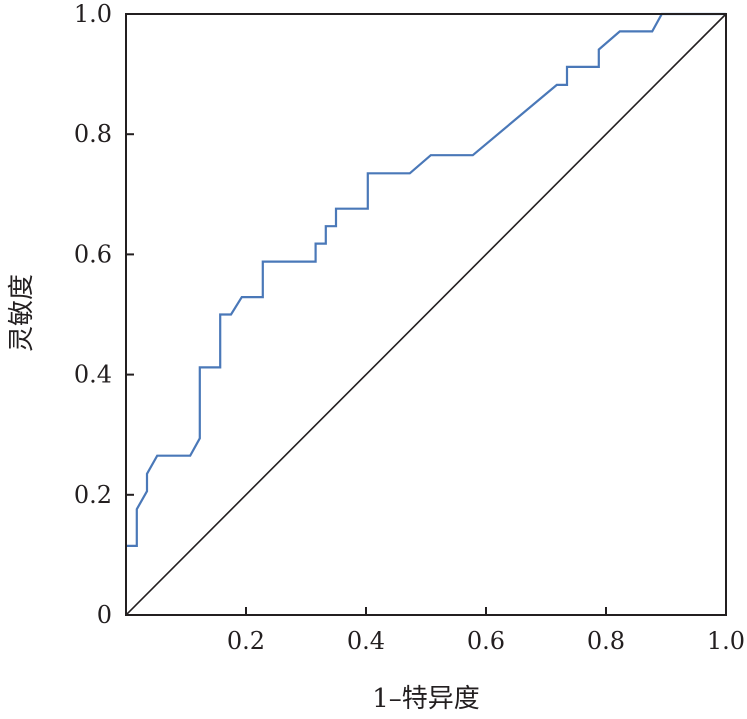 The width and height of the screenshot is (747, 719). I want to click on x-tick-label: 0.8, so click(606, 641).